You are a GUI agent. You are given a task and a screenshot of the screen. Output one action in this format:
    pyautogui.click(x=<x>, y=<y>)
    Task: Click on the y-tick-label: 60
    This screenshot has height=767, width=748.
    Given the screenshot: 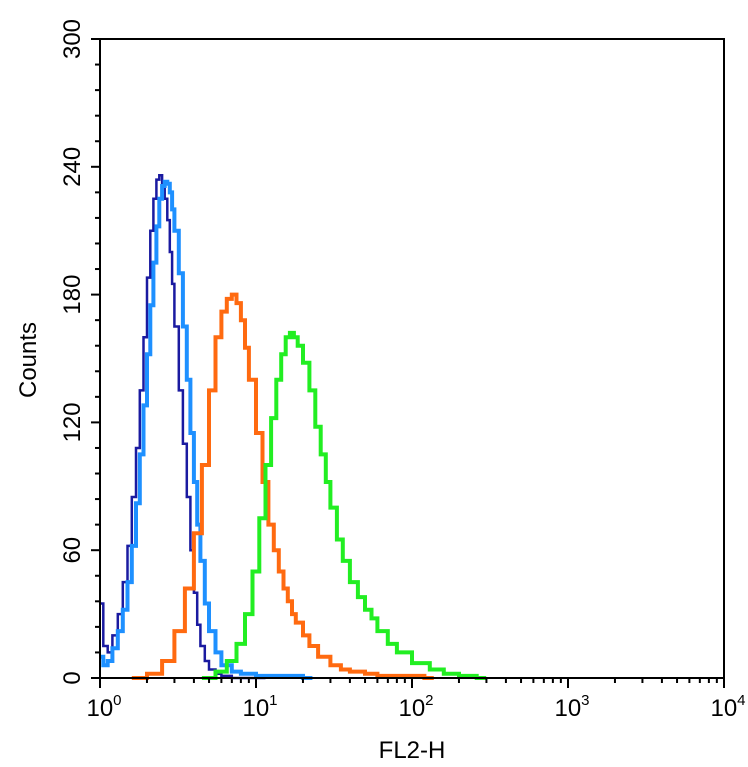 What is the action you would take?
    pyautogui.click(x=72, y=550)
    